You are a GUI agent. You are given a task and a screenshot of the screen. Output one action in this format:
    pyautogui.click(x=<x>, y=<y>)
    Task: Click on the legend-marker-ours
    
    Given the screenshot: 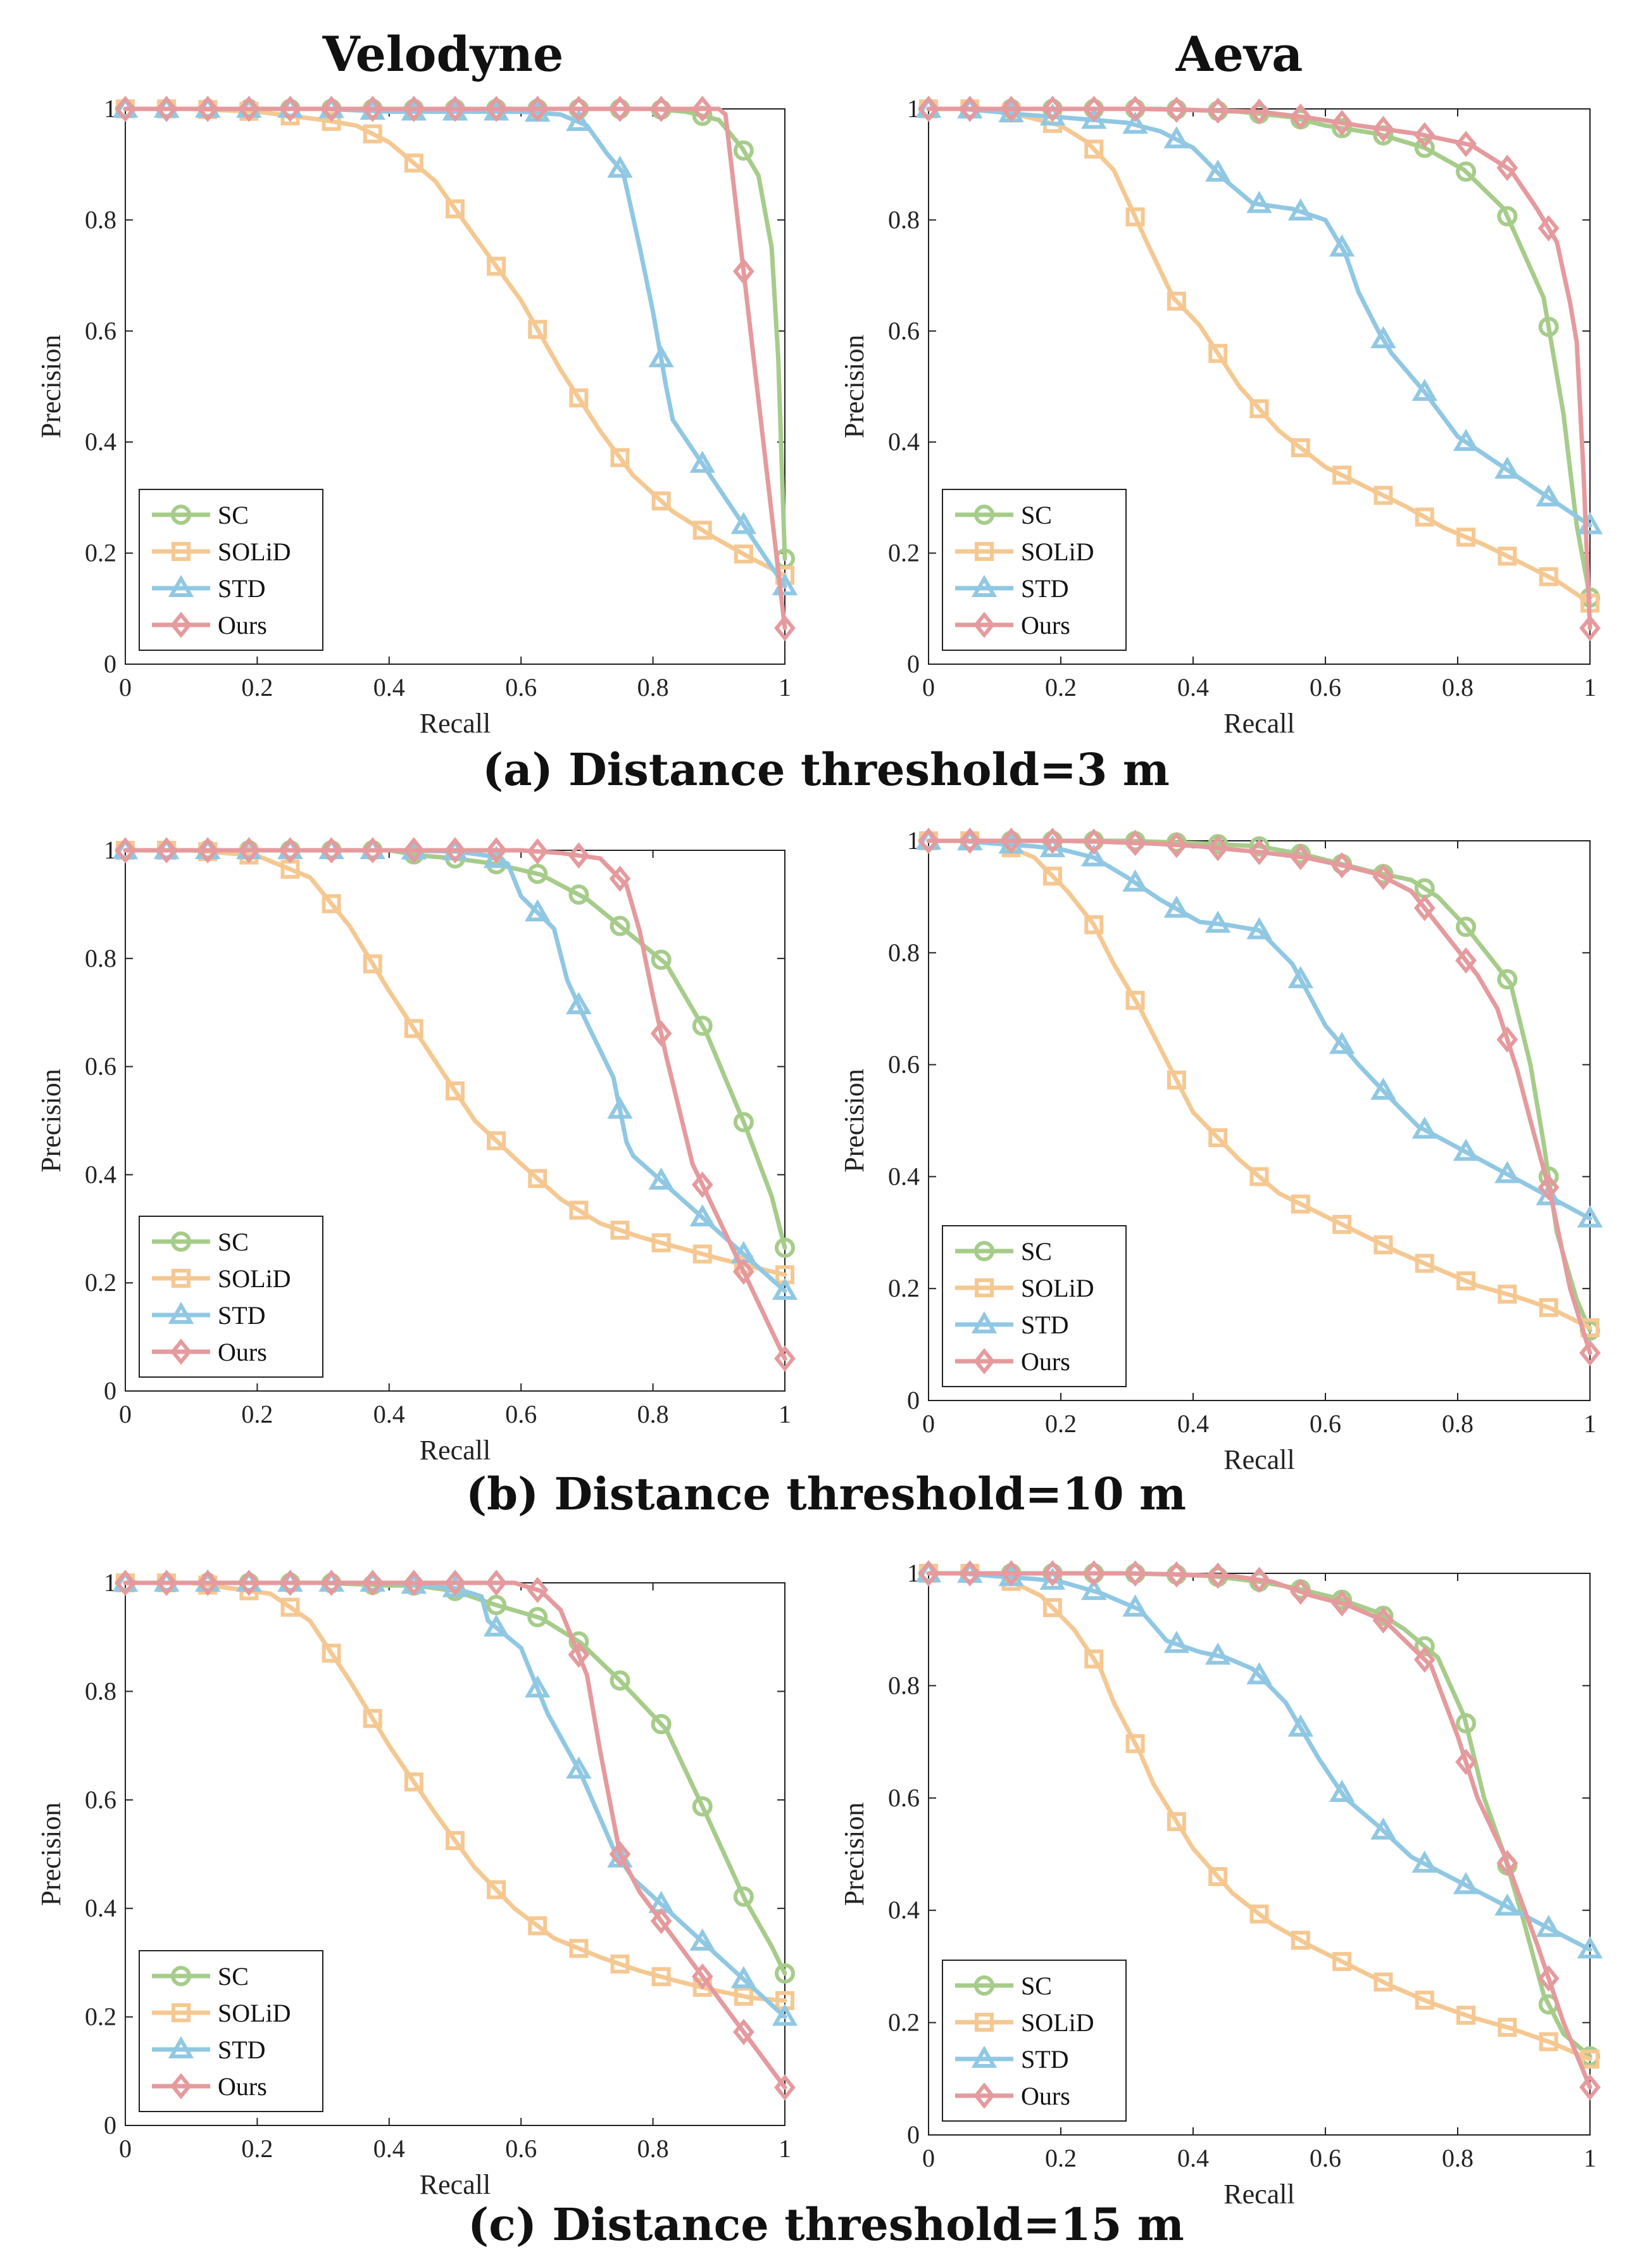 What is the action you would take?
    pyautogui.click(x=181, y=625)
    